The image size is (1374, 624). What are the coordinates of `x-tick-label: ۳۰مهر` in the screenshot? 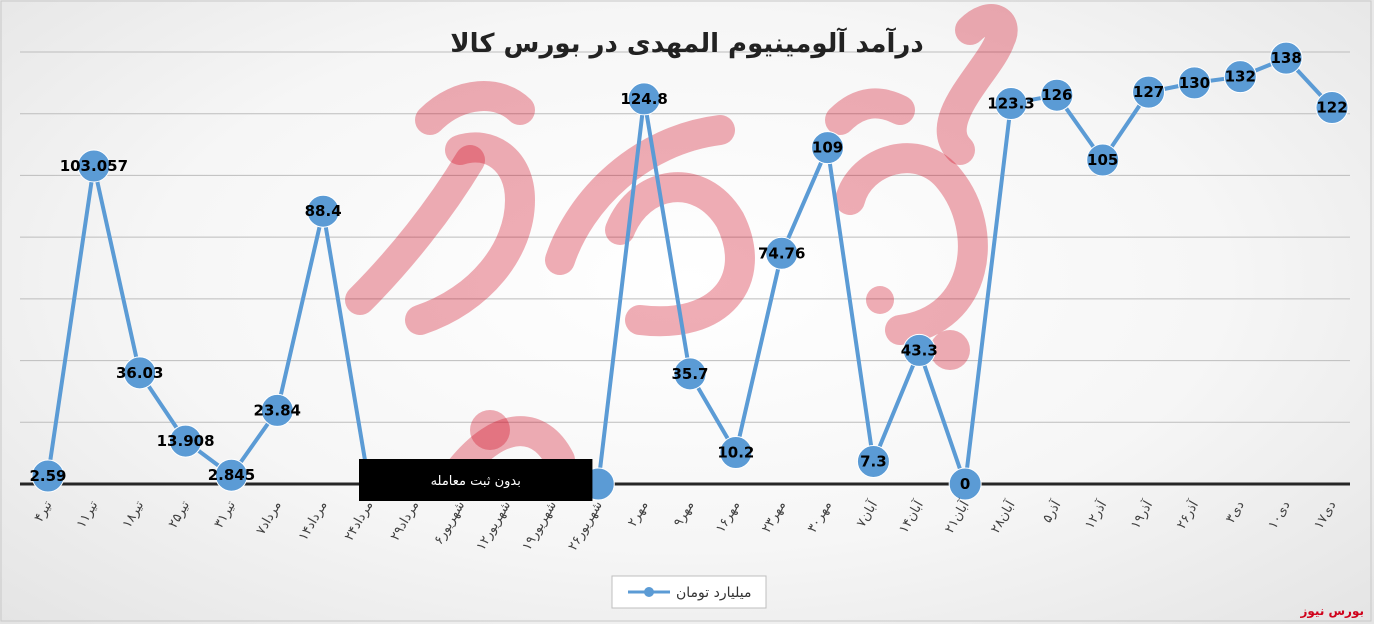 It's located at (820, 517).